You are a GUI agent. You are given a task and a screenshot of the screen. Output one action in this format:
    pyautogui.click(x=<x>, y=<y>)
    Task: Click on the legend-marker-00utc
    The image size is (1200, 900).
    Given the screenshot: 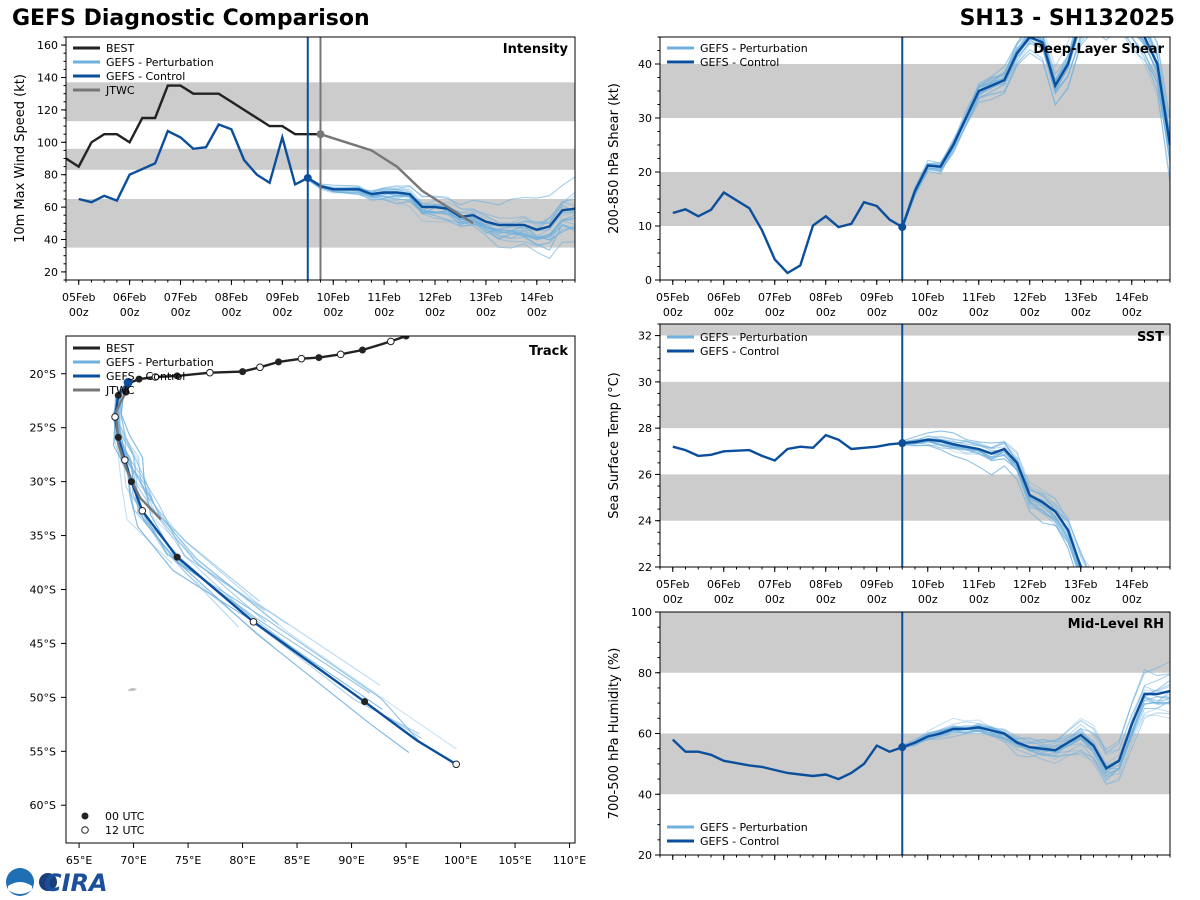 What is the action you would take?
    pyautogui.click(x=85, y=816)
    